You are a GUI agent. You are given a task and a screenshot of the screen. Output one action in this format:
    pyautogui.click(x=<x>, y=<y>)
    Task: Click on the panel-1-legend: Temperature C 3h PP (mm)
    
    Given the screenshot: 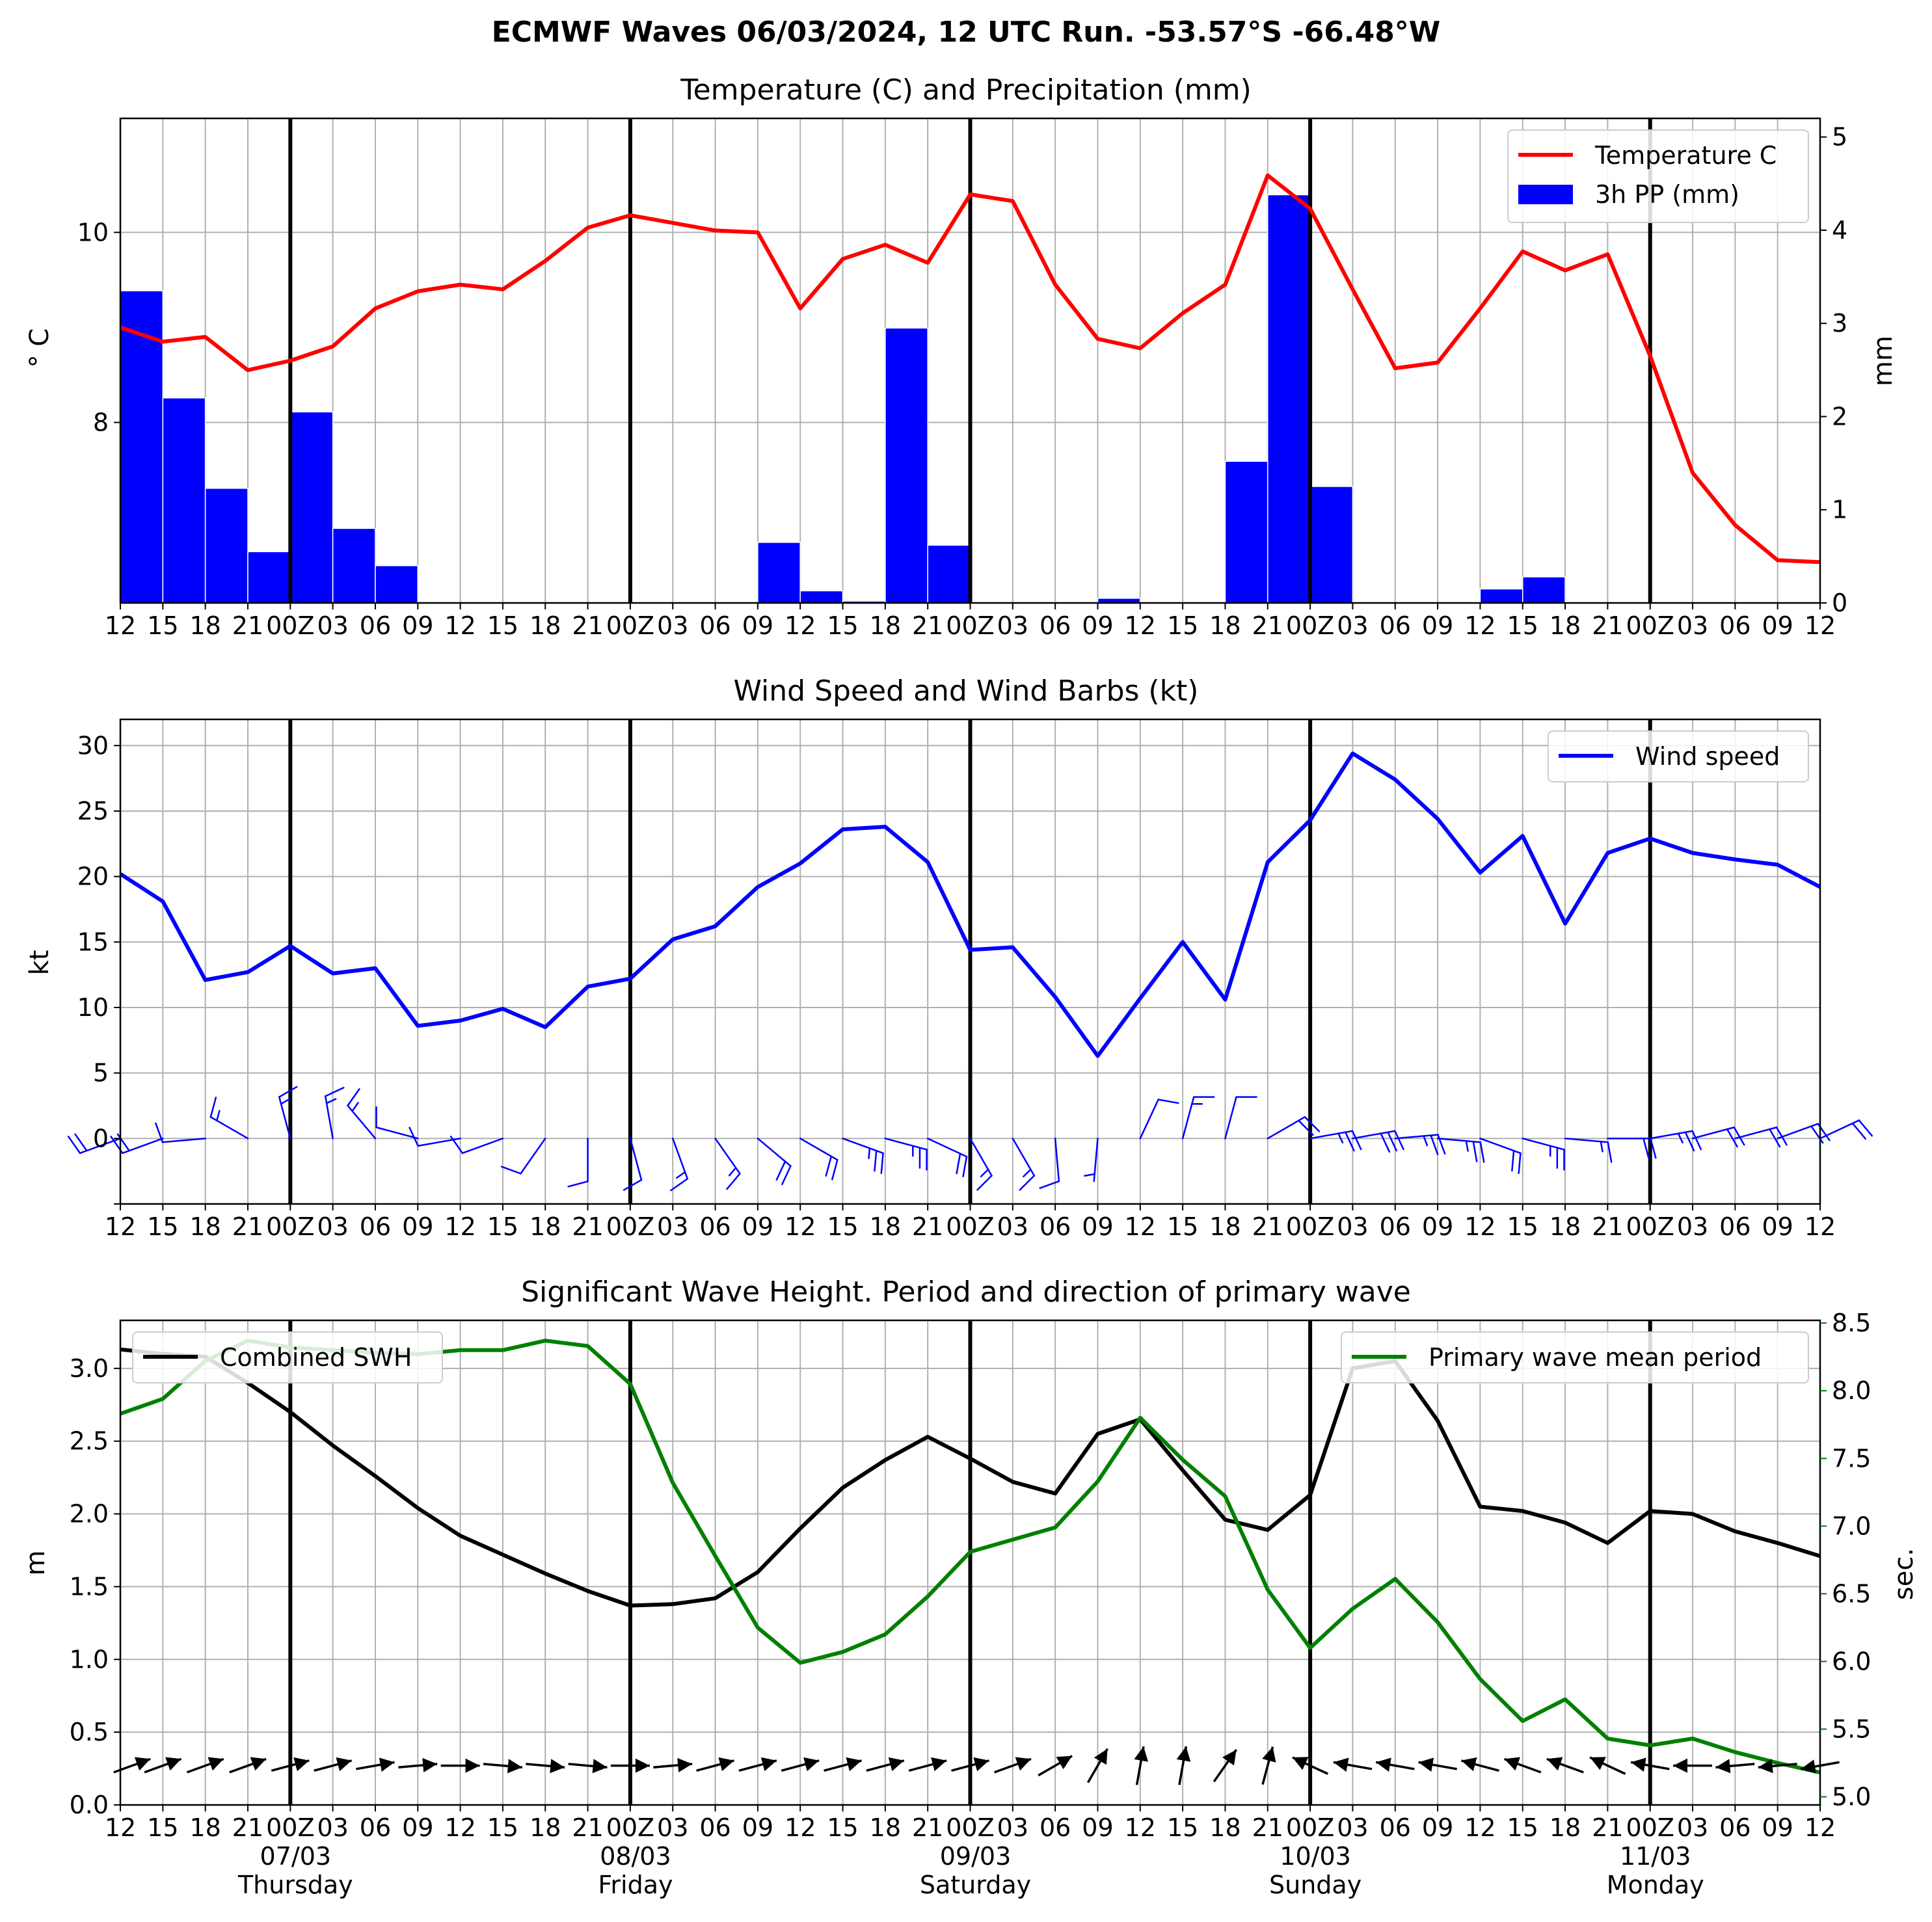 What is the action you would take?
    pyautogui.click(x=1658, y=176)
    